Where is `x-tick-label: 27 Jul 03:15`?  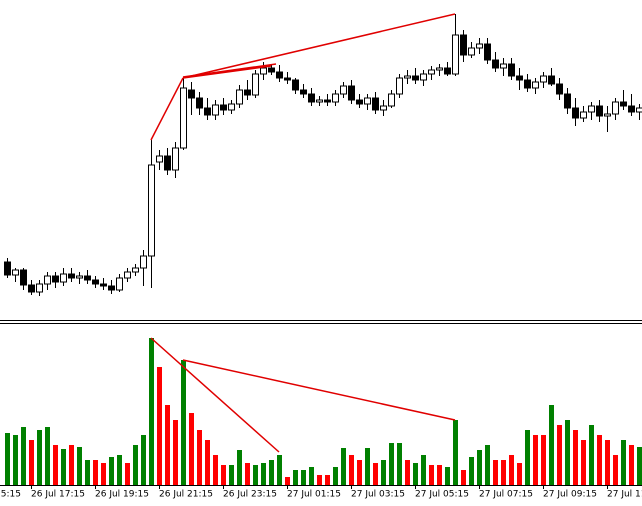 x-tick-label: 27 Jul 03:15 is located at coordinates (378, 495).